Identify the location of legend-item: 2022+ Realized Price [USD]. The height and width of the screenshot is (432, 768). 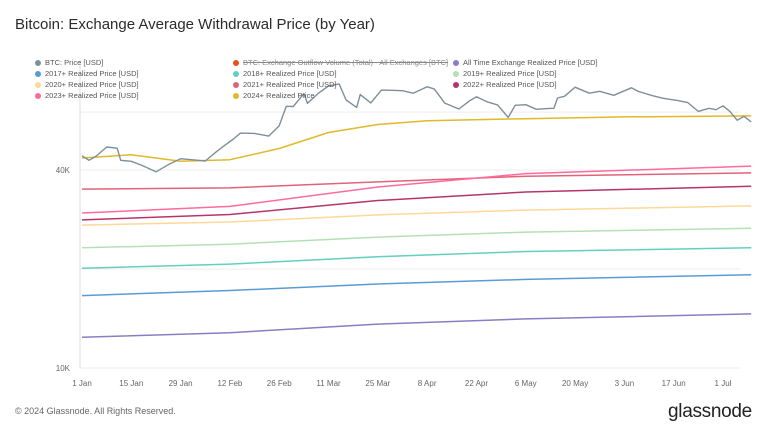
(505, 84).